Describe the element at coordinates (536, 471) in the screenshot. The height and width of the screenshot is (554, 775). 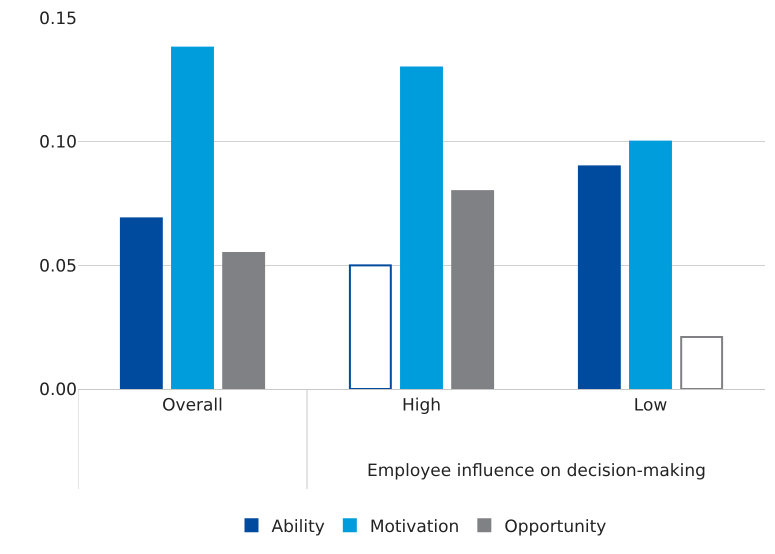
I see `x-axis-title: Employee influence on decision-making` at that location.